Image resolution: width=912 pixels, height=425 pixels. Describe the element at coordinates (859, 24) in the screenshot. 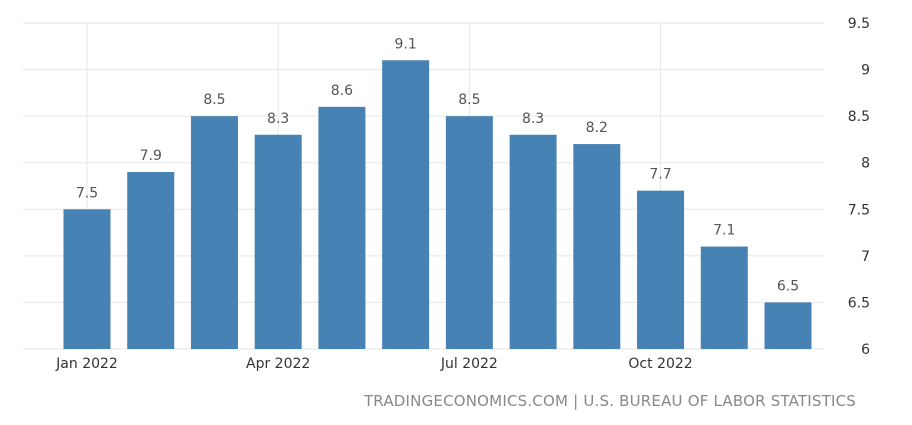

I see `y-tick-label: 9.5` at that location.